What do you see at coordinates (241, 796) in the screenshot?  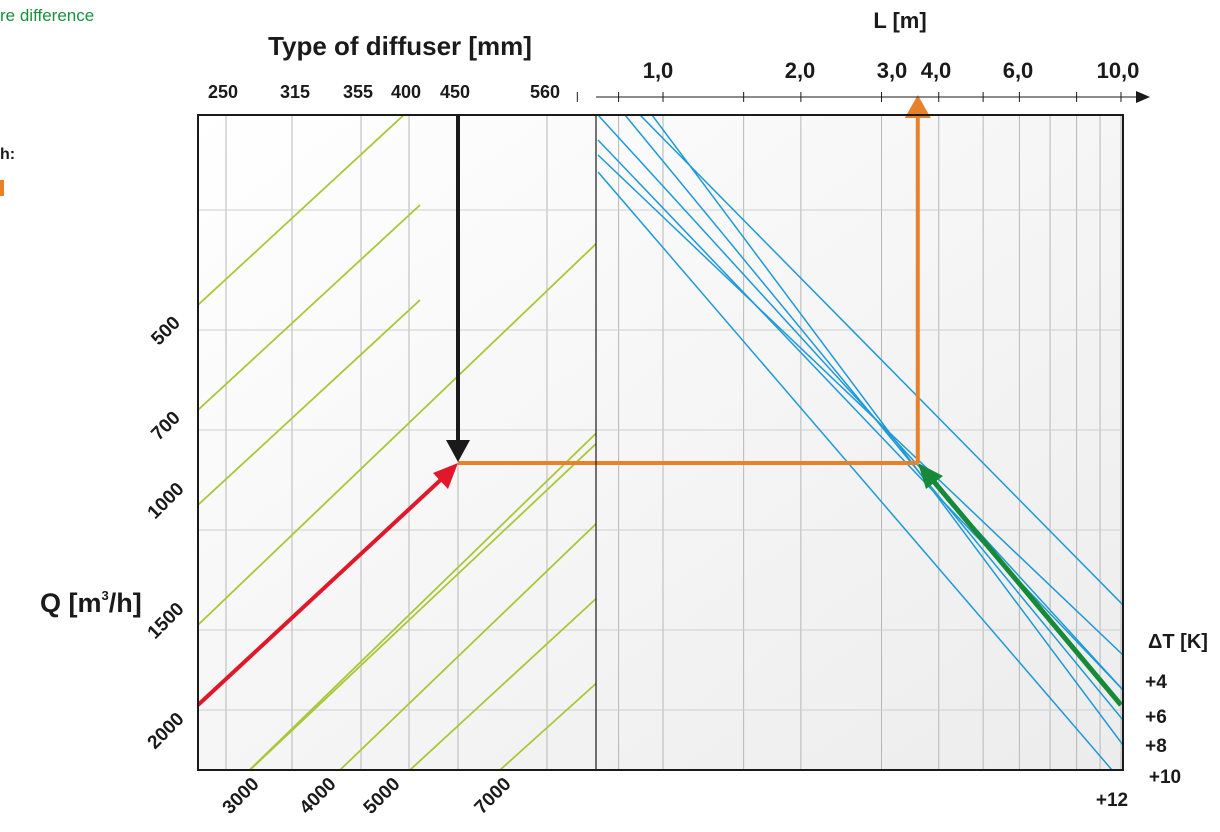 I see `Q-tick-bottom: 3000` at bounding box center [241, 796].